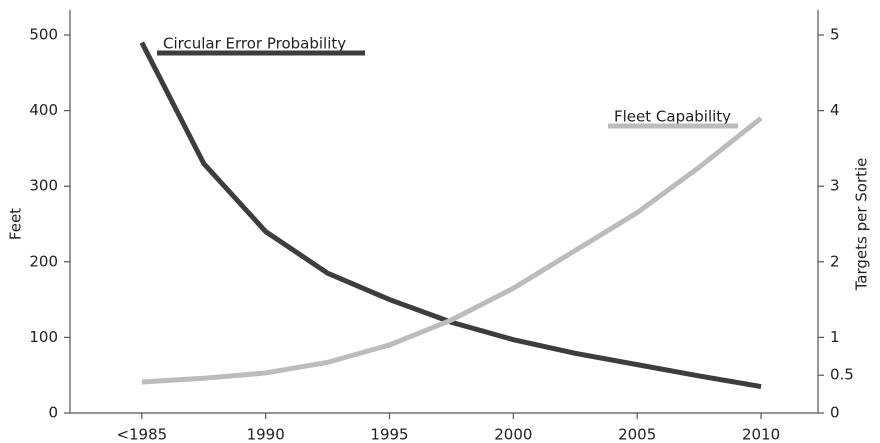  Describe the element at coordinates (43, 35) in the screenshot. I see `y-tick-label: 500` at that location.